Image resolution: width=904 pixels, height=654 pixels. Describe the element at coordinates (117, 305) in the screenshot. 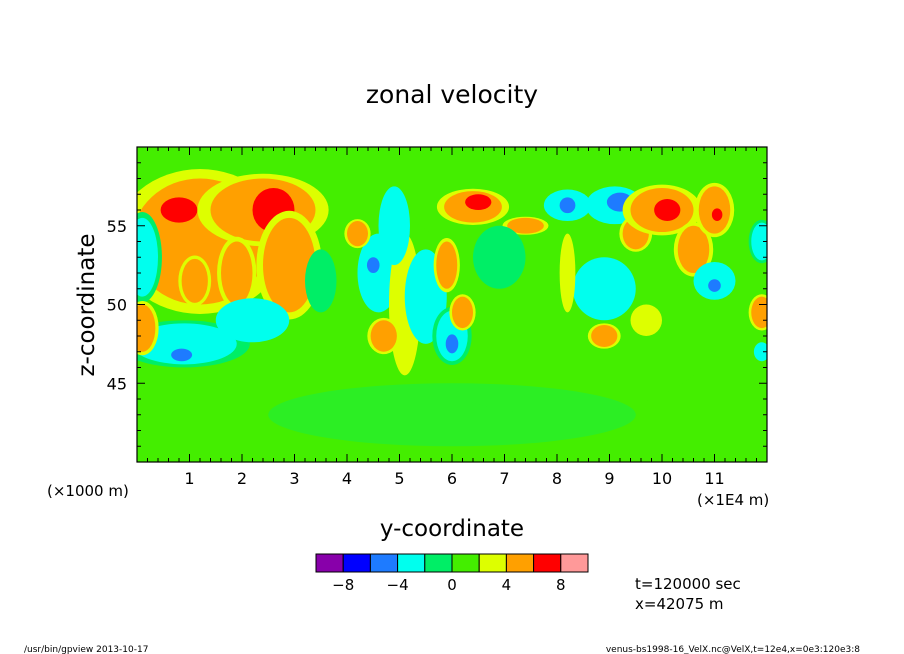

I see `y-tick-label: 50` at that location.